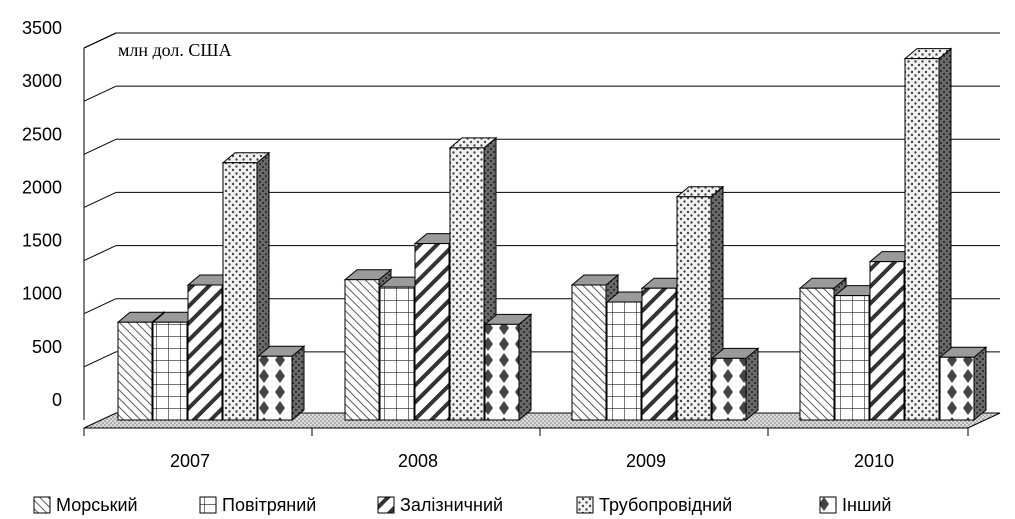  I want to click on legend-label: Повітряний, so click(269, 505).